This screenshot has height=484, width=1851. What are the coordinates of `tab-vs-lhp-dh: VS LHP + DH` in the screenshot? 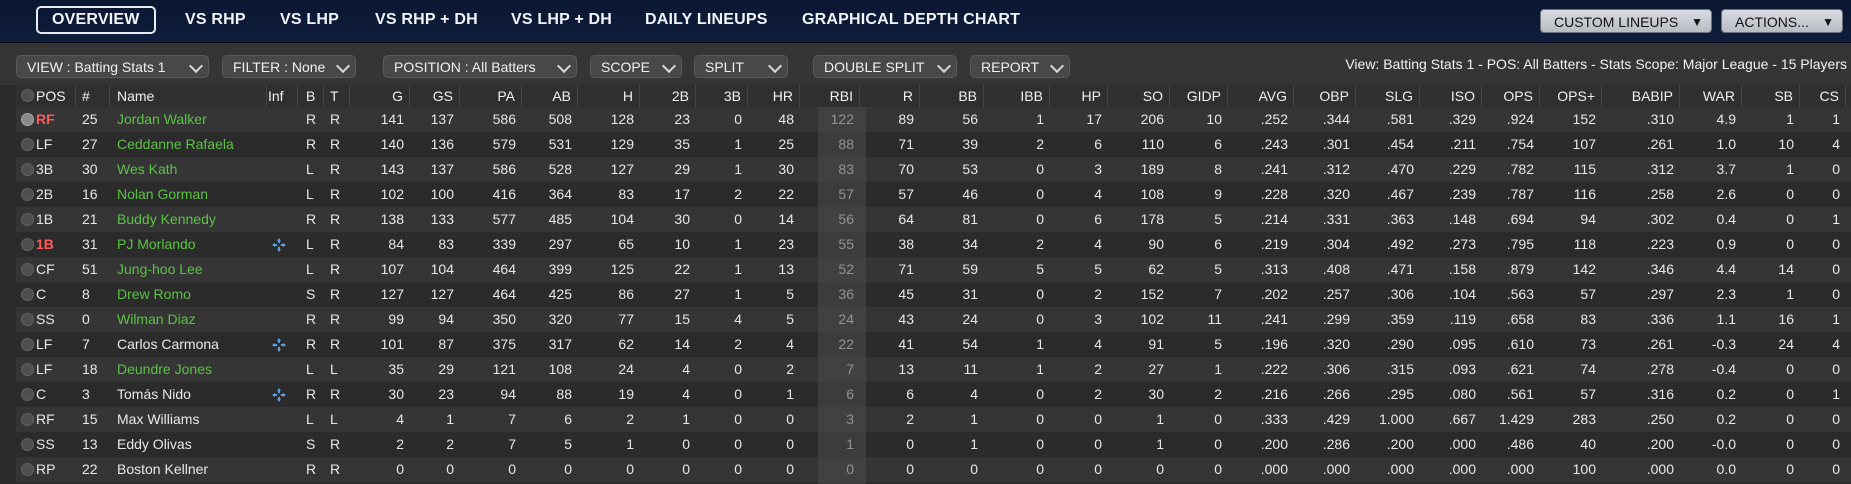 It's located at (562, 19).